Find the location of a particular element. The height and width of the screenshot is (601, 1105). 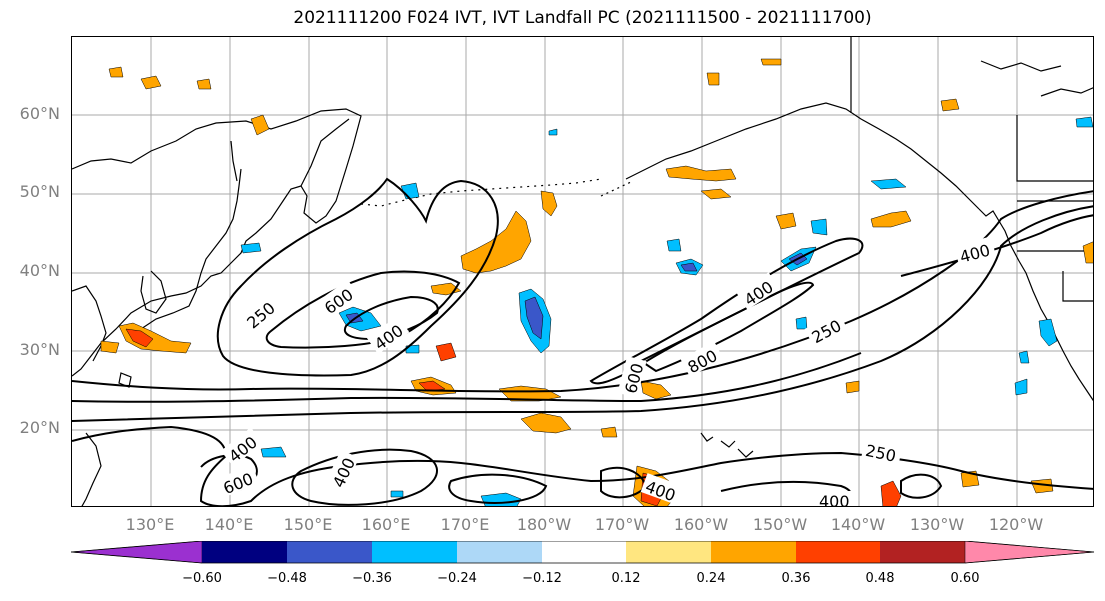

colorbar-tick: −0.24 is located at coordinates (457, 578).